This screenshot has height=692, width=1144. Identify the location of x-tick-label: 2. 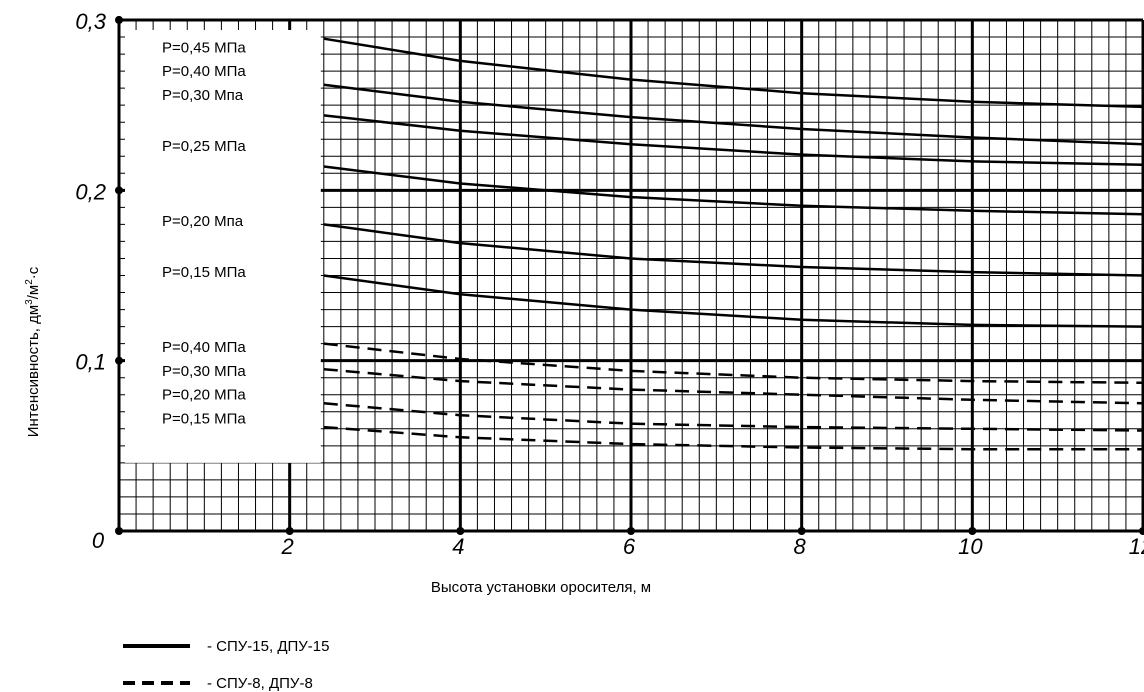
(287, 546).